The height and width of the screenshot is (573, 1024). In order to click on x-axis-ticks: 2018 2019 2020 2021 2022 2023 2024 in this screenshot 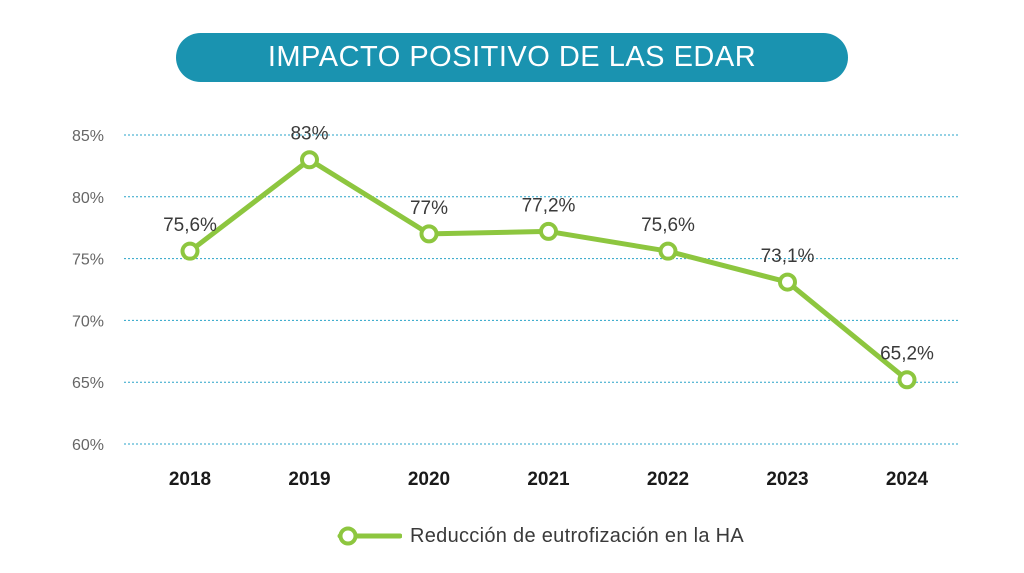, I will do `click(549, 479)`.